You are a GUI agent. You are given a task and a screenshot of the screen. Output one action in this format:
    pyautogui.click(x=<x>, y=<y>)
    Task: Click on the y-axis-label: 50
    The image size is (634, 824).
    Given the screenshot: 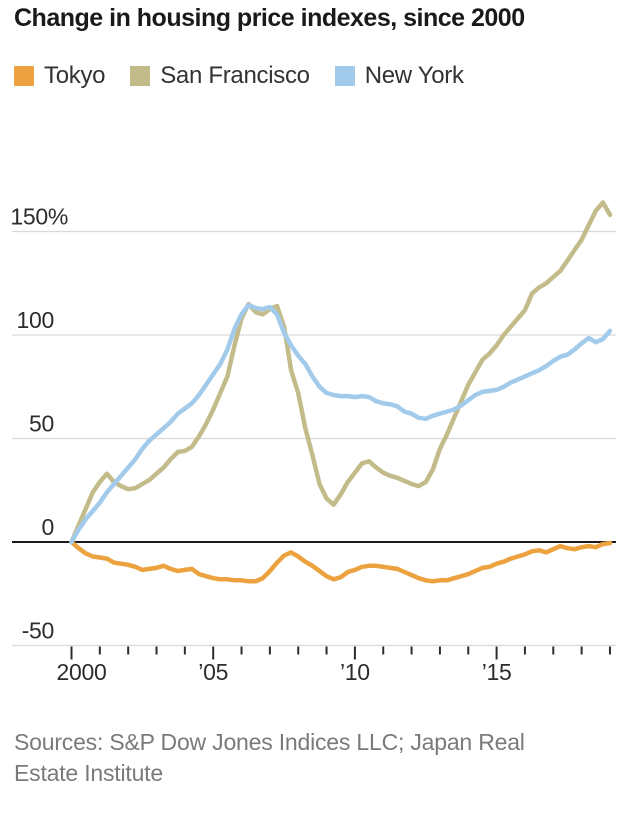 What is the action you would take?
    pyautogui.click(x=41, y=424)
    